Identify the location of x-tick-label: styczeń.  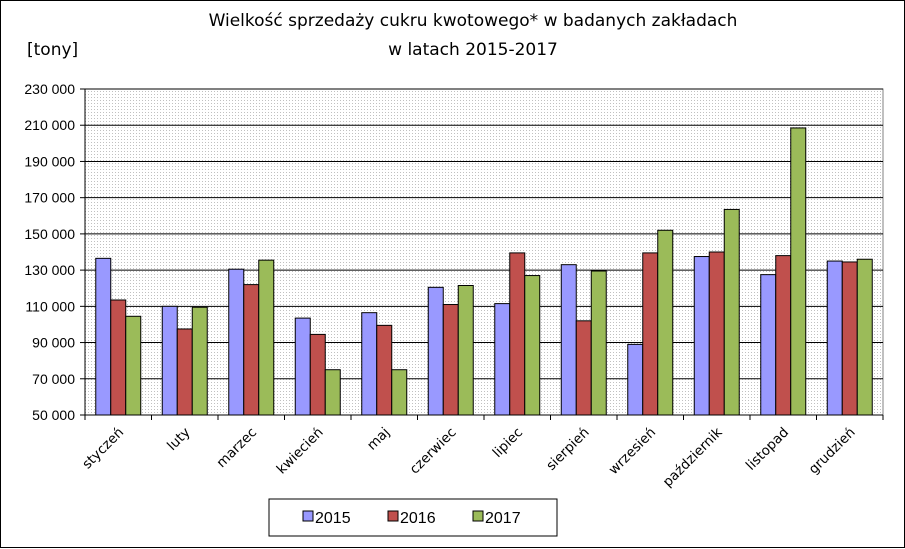
(103, 449).